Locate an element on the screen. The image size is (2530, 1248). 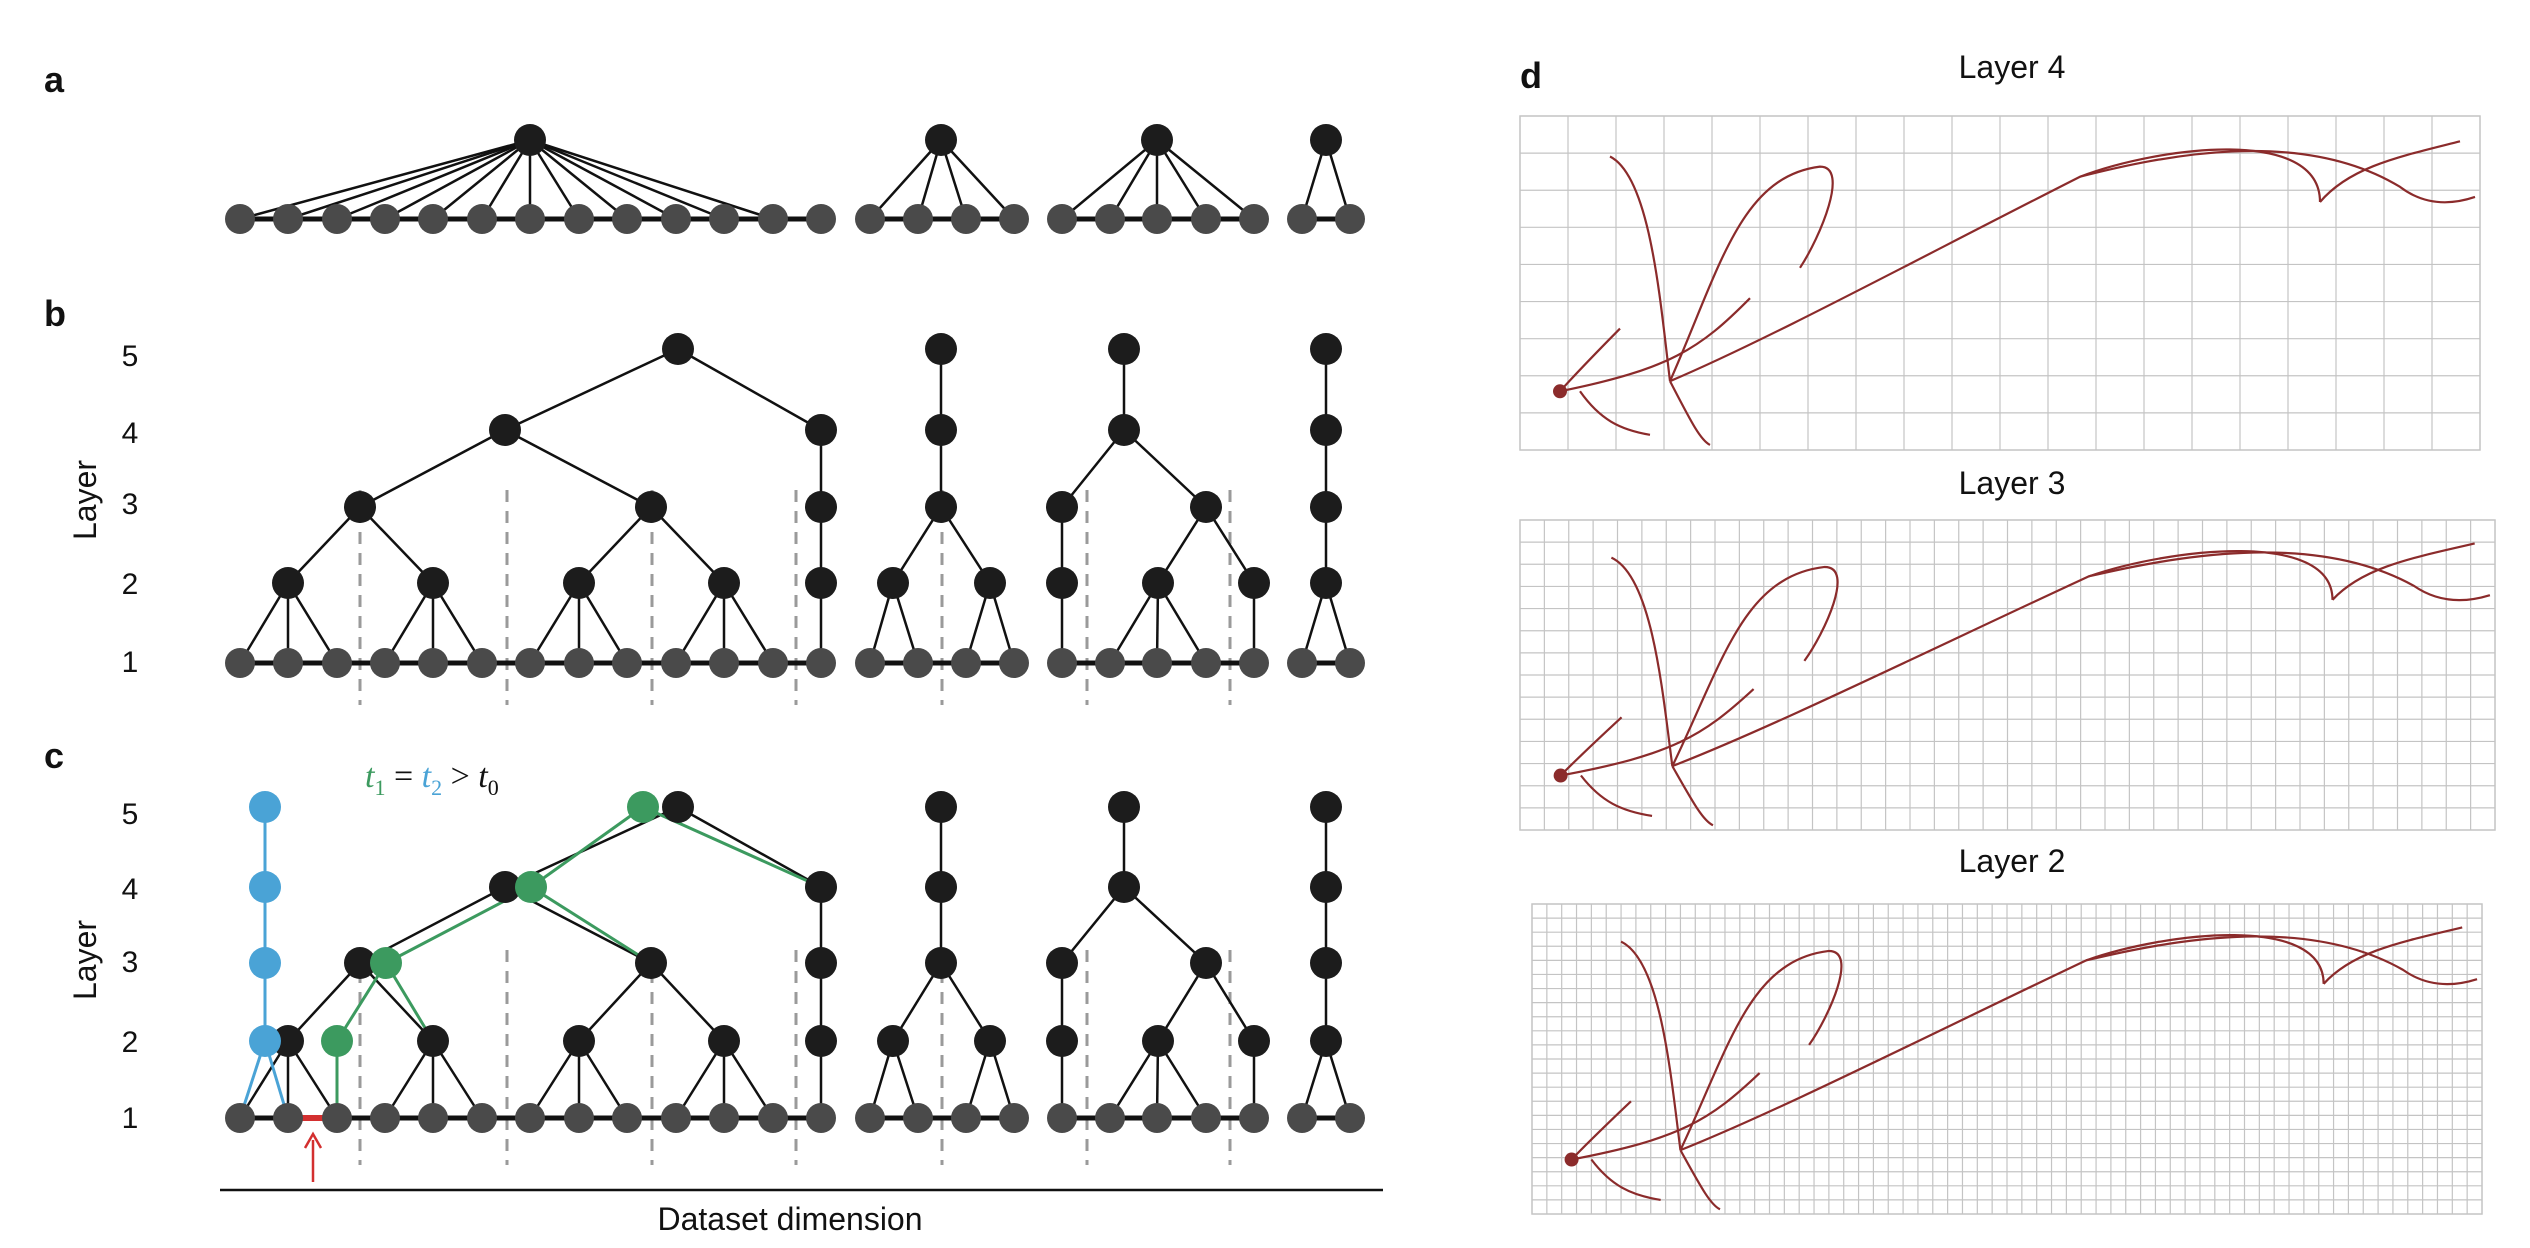
red-arrow-icon is located at coordinates (313, 1156).